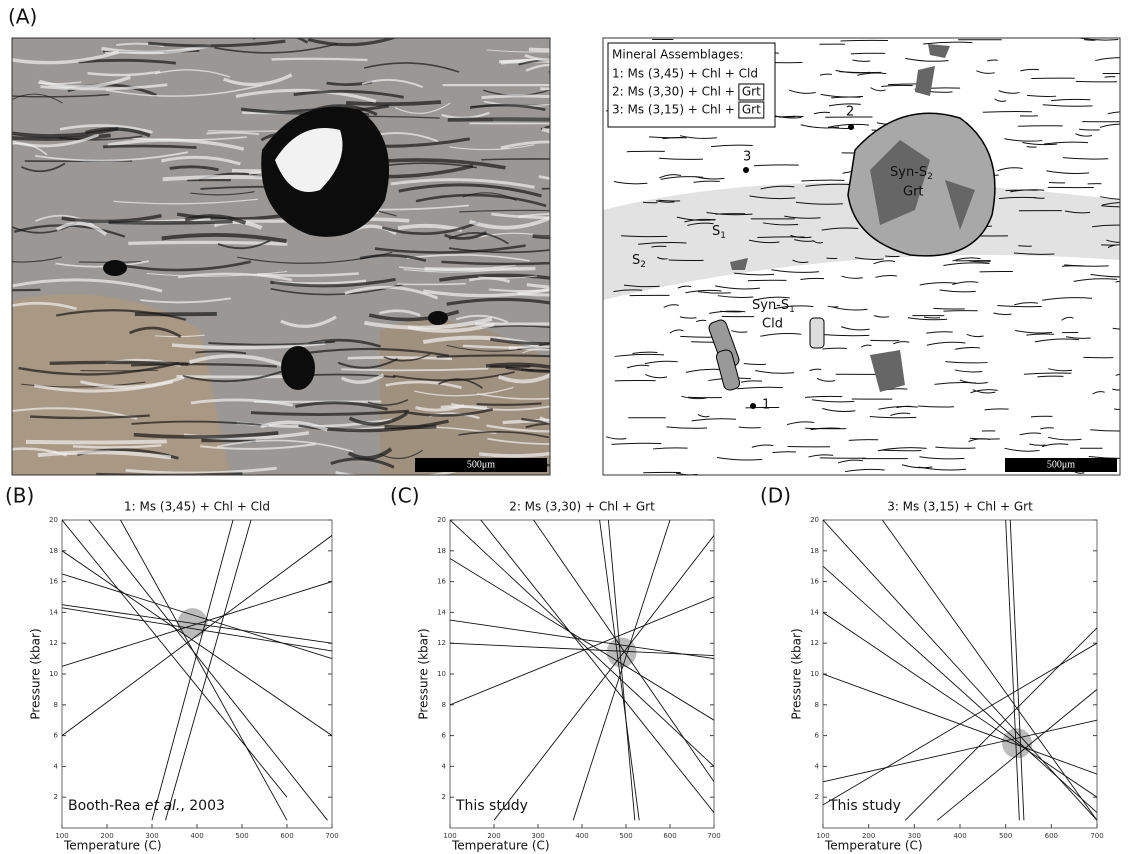 The height and width of the screenshot is (854, 1133). Describe the element at coordinates (582, 507) in the screenshot. I see `chart-title: 2: Ms (3,30) + Chl + Grt` at that location.